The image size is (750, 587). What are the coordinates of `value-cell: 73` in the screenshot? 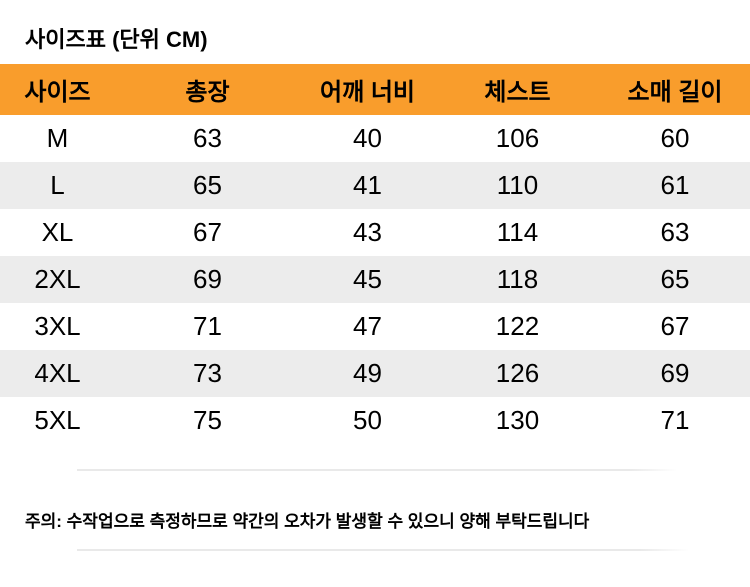 It's located at (207, 373).